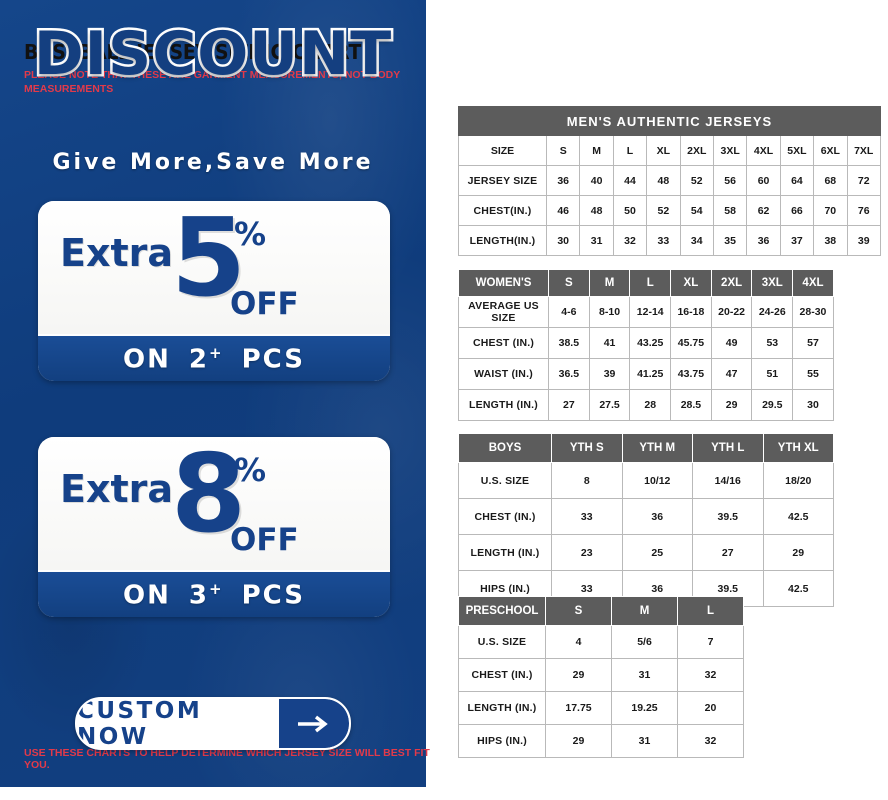 This screenshot has height=800, width=888. I want to click on custom-now-label: CUSTOM NOW, so click(140, 723).